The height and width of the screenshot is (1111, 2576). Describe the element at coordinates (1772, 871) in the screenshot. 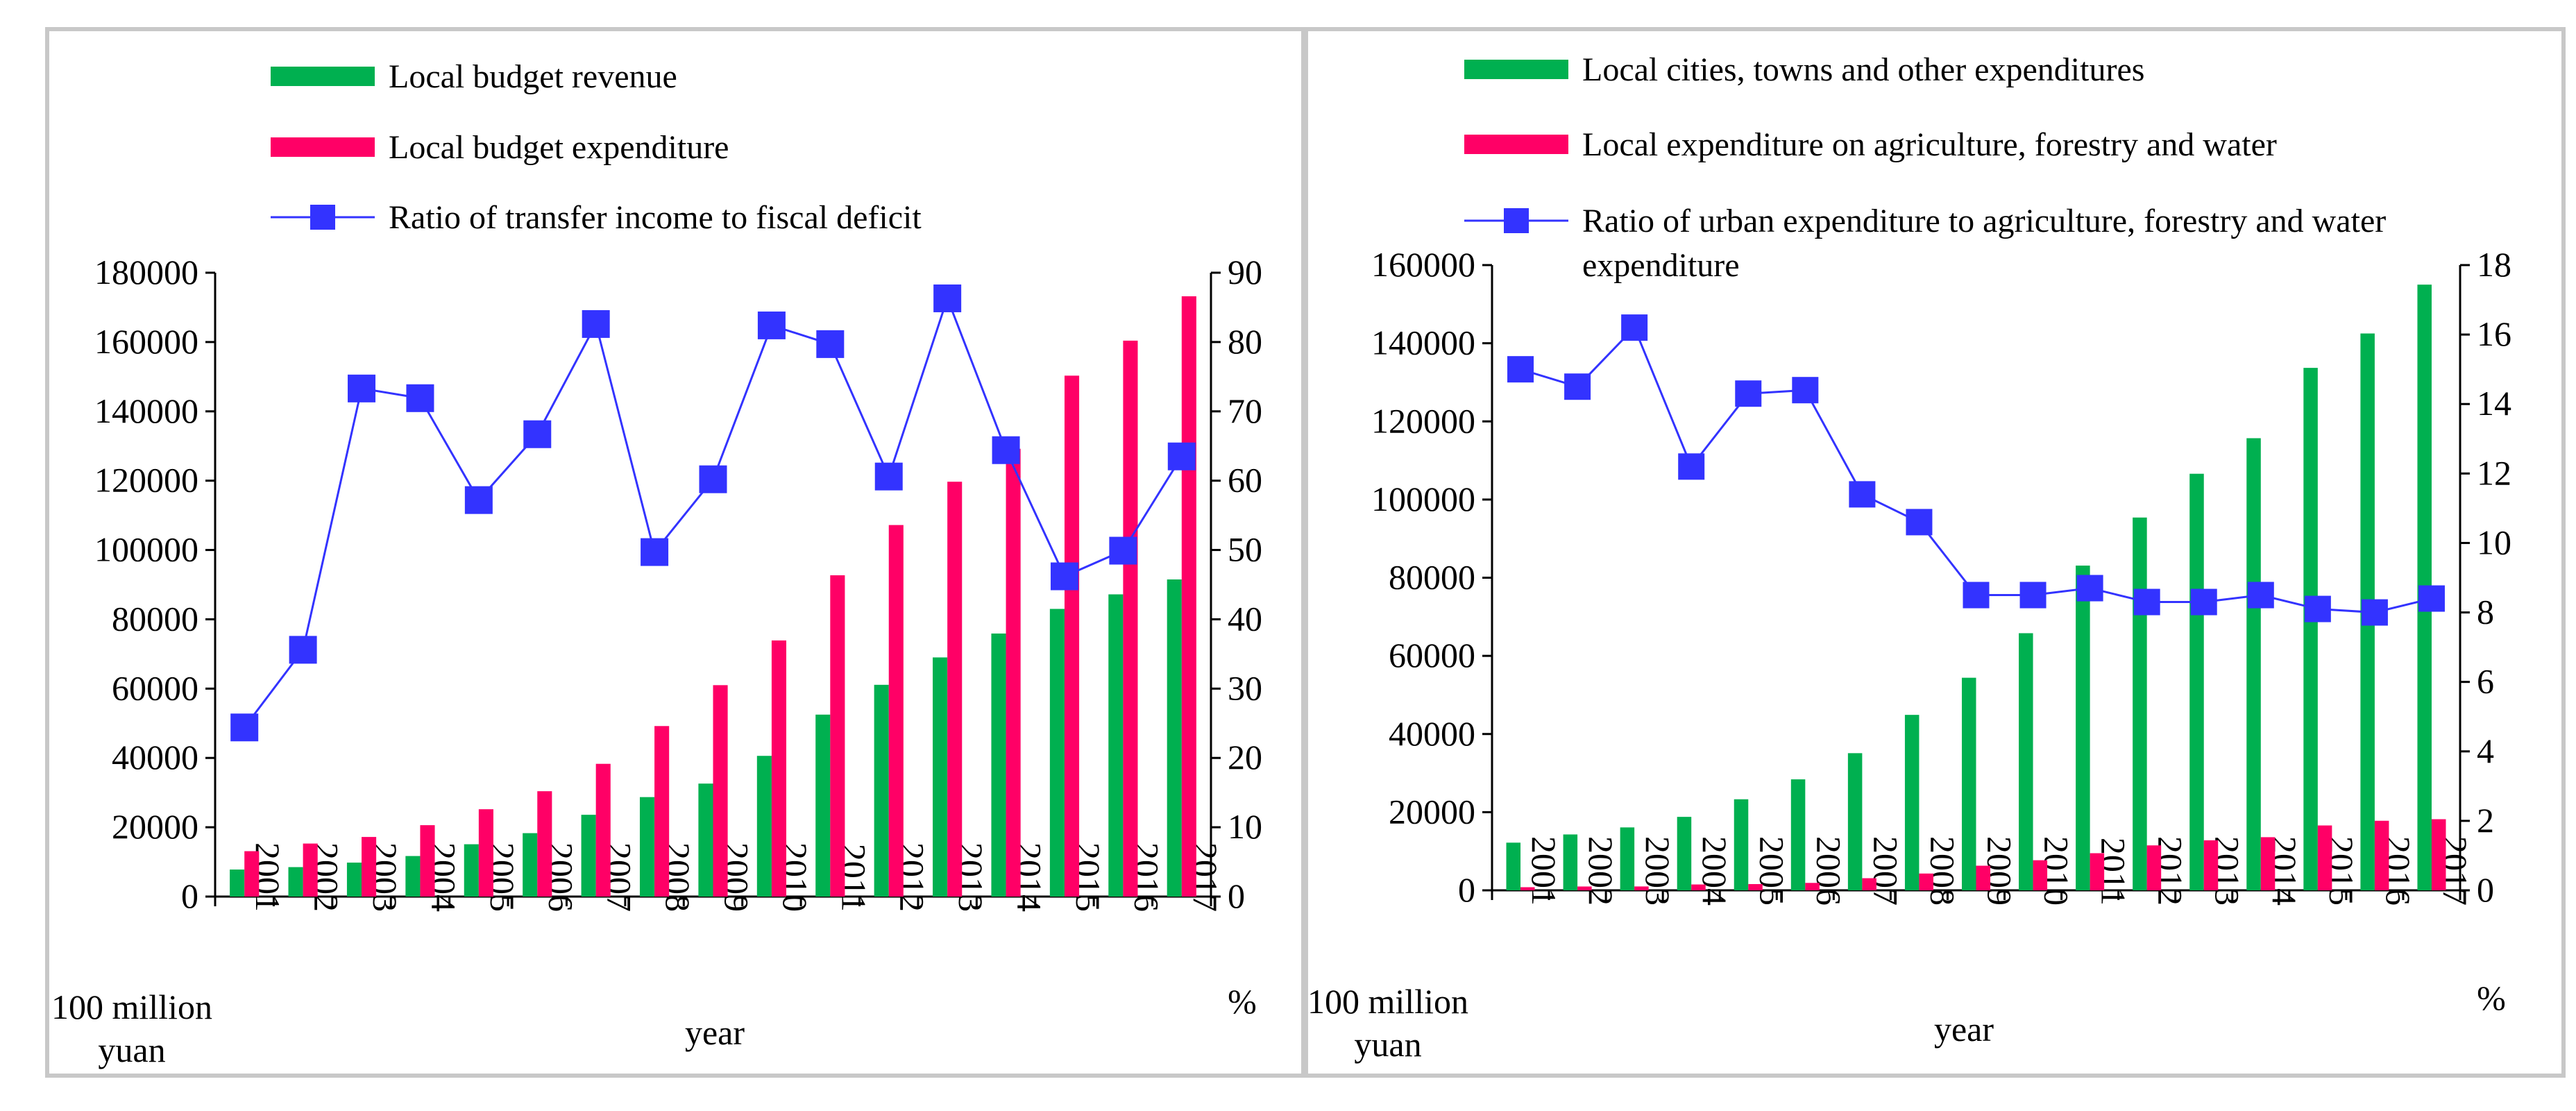

I see `chart2-x-tick-label: 2005` at that location.